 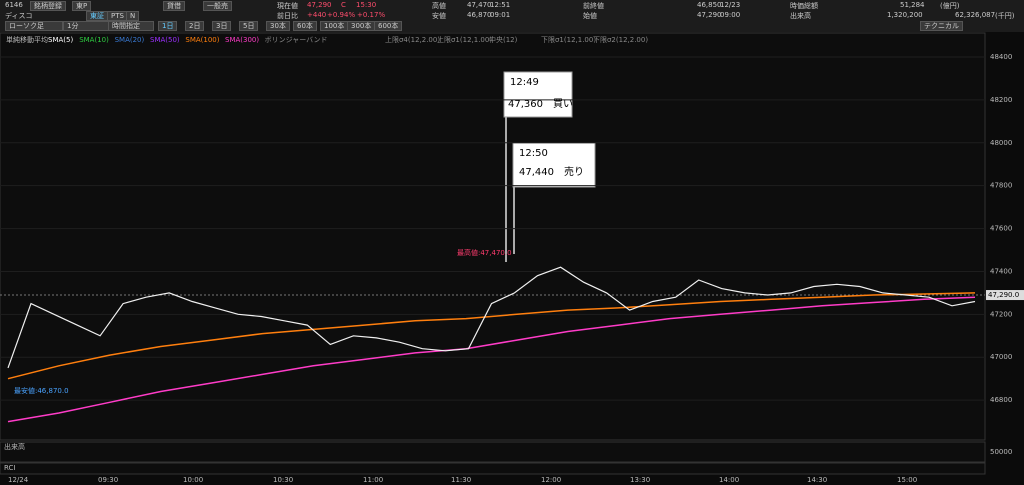 What do you see at coordinates (493, 452) in the screenshot?
I see `volume-panel` at bounding box center [493, 452].